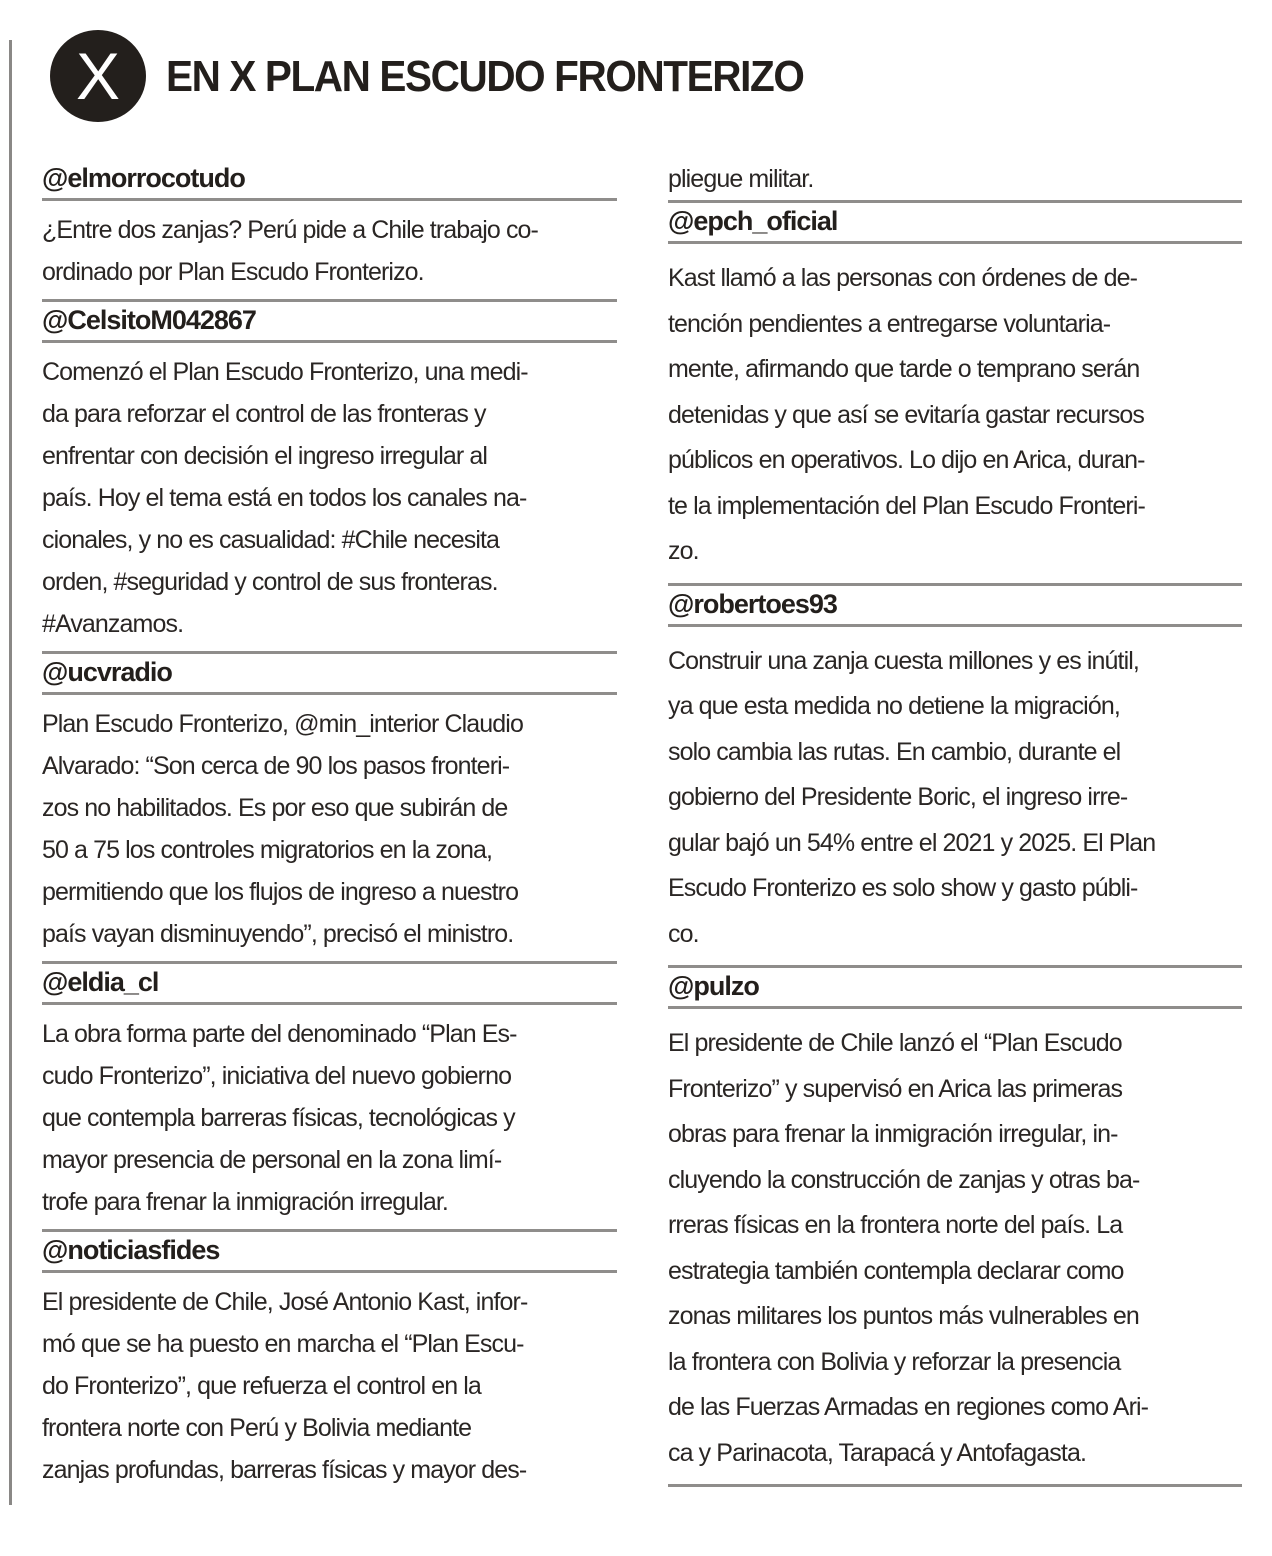 This screenshot has width=1272, height=1556. What do you see at coordinates (131, 1250) in the screenshot?
I see `tweet-handle: @noticiasfides` at bounding box center [131, 1250].